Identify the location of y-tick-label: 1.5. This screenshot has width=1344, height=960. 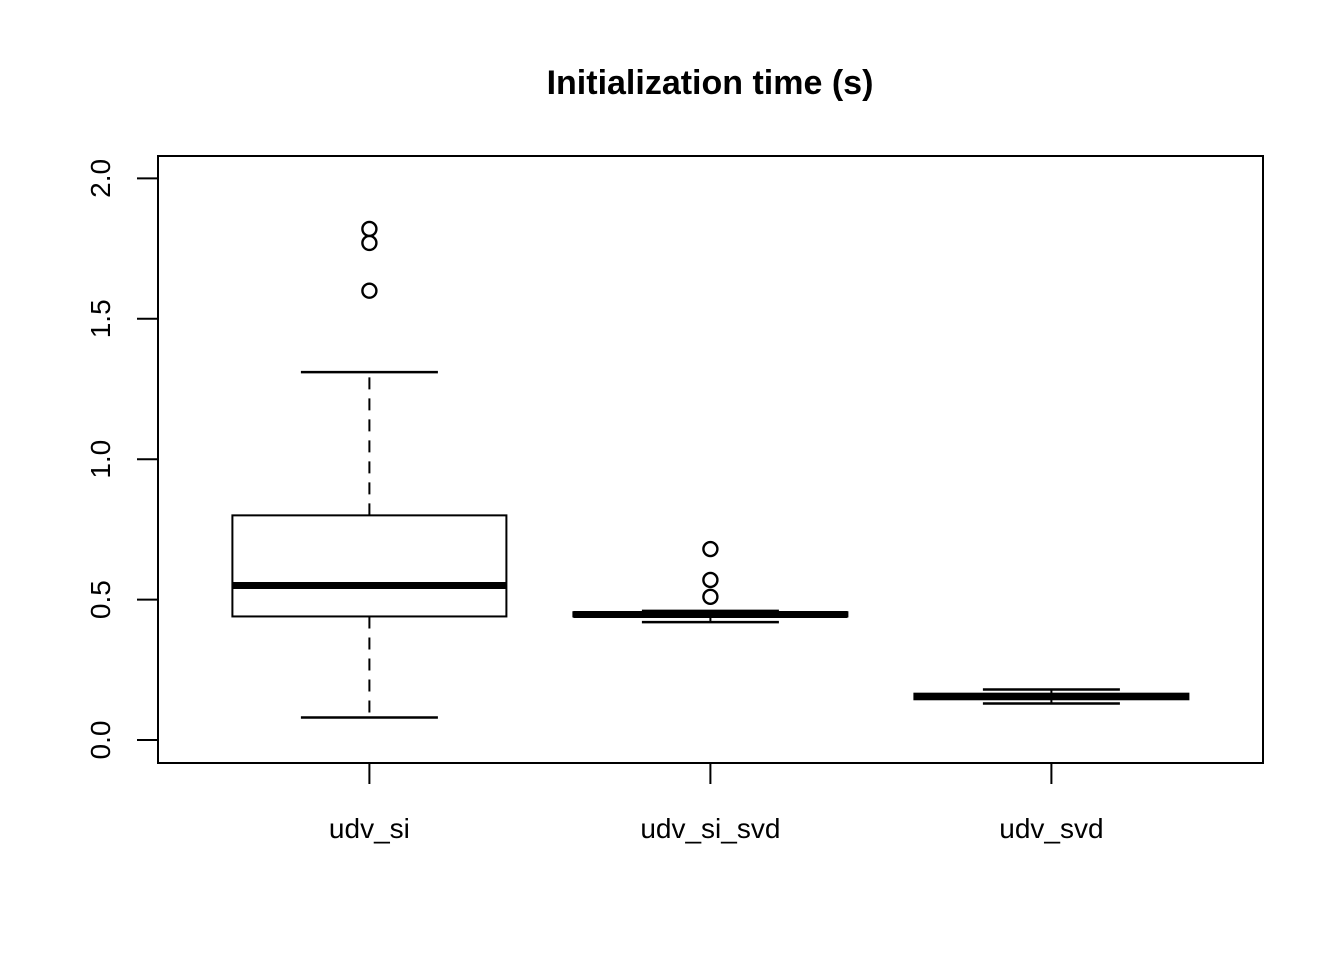
(100, 318).